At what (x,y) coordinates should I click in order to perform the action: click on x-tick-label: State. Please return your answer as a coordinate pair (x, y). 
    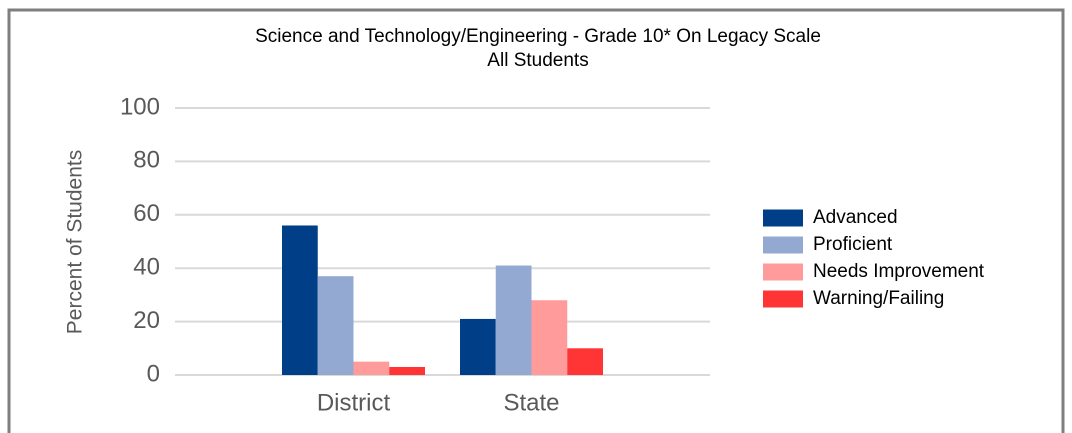
    Looking at the image, I should click on (531, 402).